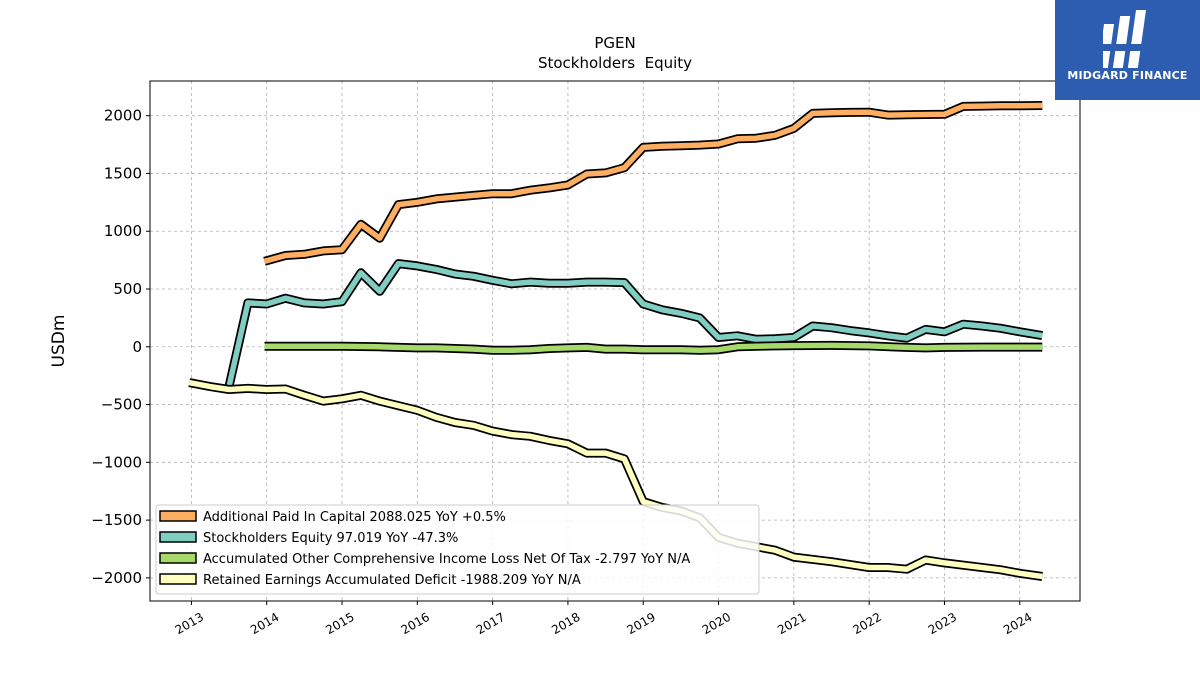 The image size is (1200, 675). I want to click on x-tick-label: 2015, so click(339, 623).